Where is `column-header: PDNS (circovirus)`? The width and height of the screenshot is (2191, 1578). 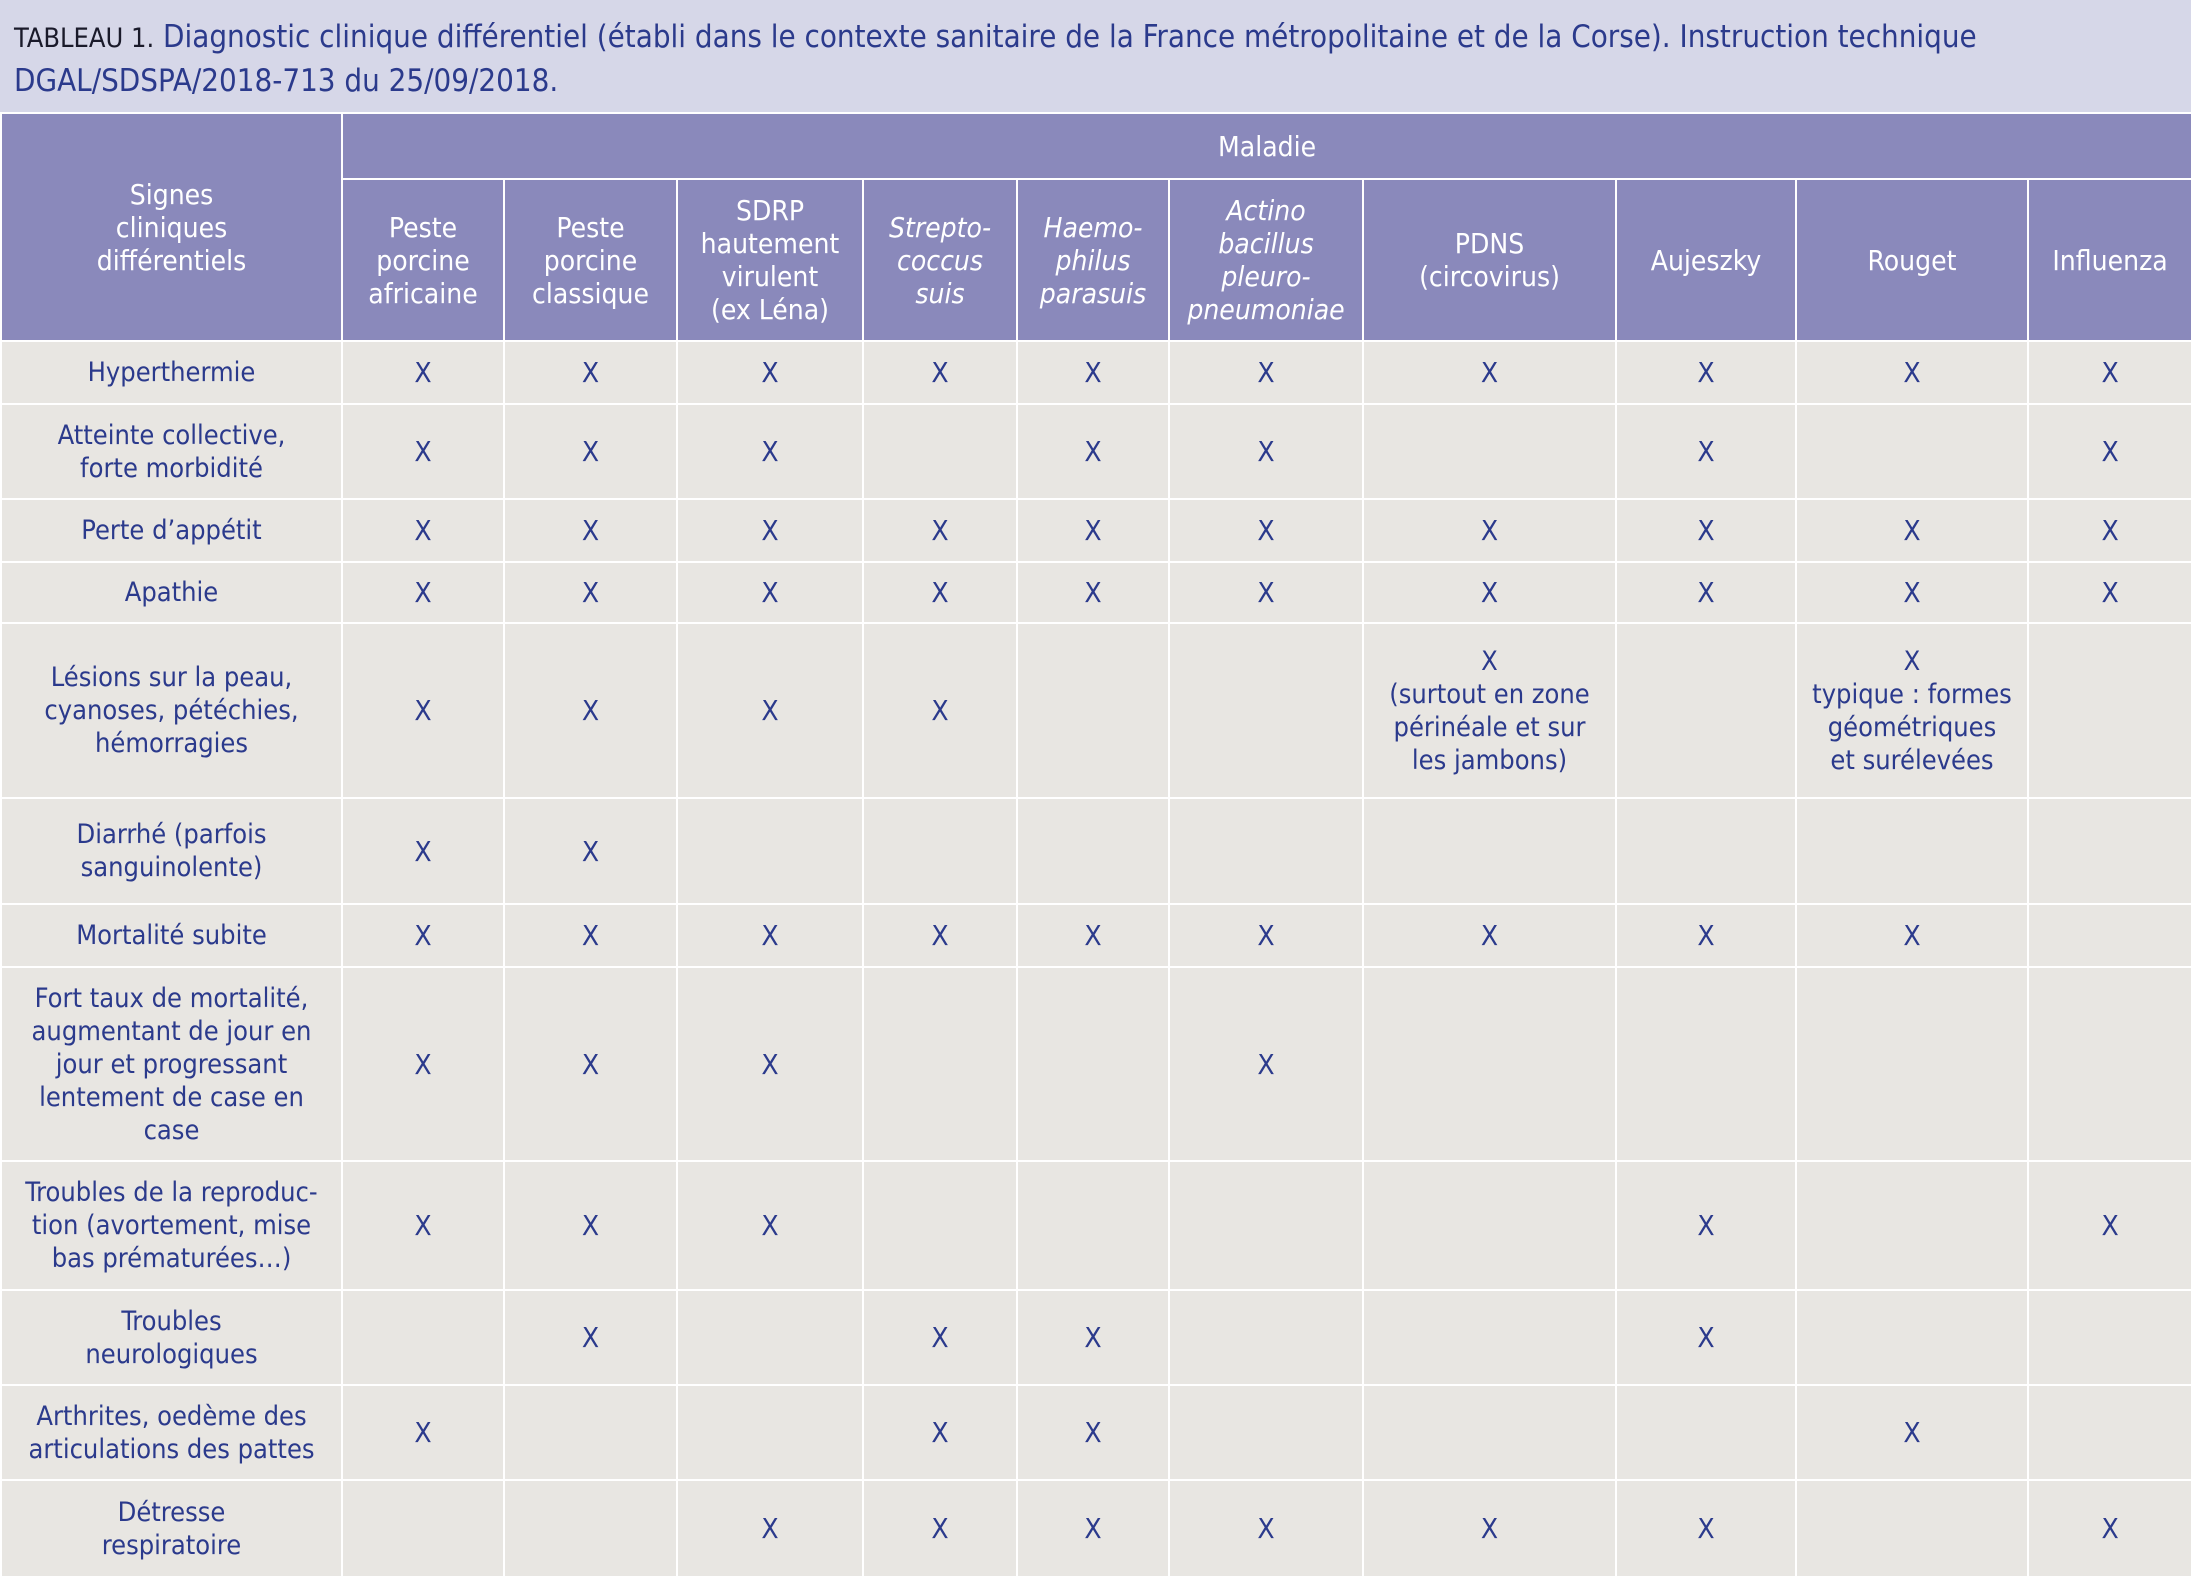
column-header: PDNS (circovirus) is located at coordinates (1489, 260).